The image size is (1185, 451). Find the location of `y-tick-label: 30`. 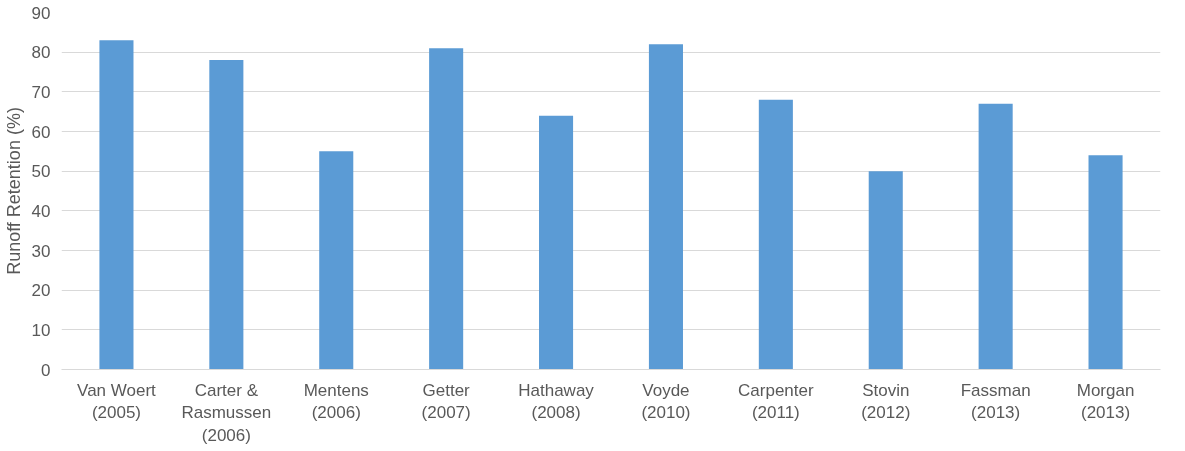

y-tick-label: 30 is located at coordinates (41, 251).